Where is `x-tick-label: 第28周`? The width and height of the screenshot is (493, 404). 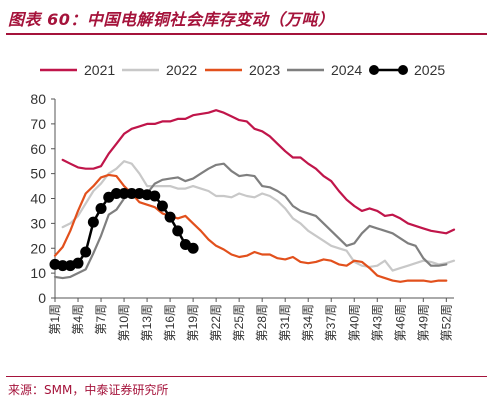
x-tick-label: 第28周 is located at coordinates (262, 322).